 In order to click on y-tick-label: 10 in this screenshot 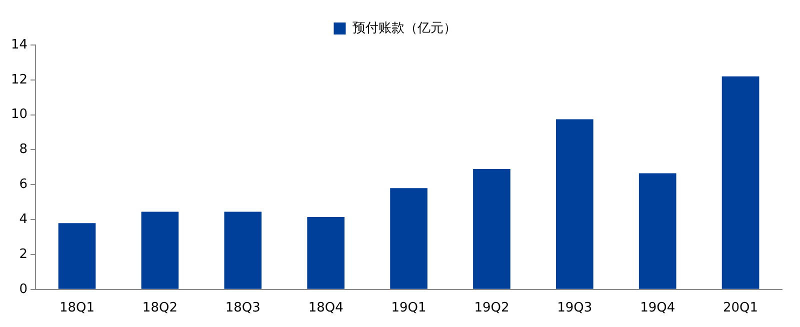, I will do `click(19, 114)`.